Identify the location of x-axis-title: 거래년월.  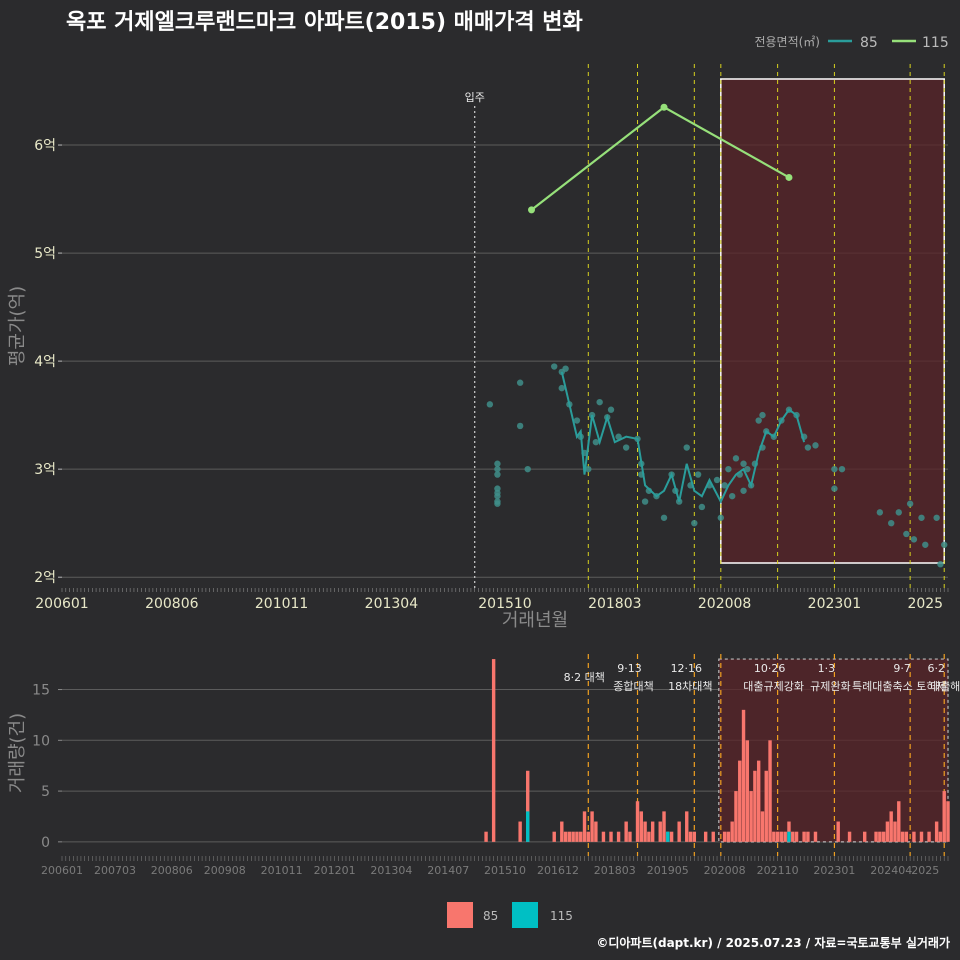
(535, 620).